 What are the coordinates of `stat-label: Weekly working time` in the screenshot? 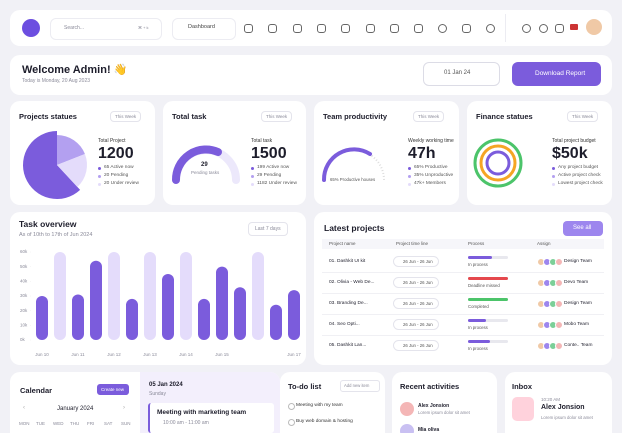 It's located at (431, 141).